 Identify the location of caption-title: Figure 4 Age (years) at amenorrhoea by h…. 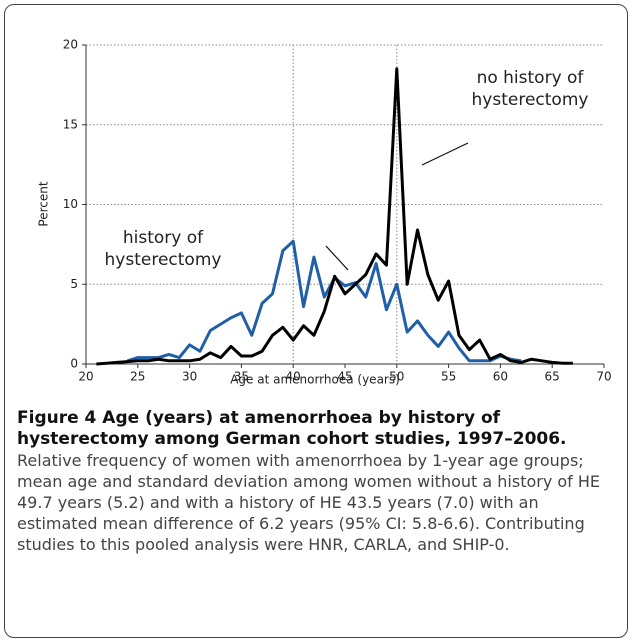
(292, 428).